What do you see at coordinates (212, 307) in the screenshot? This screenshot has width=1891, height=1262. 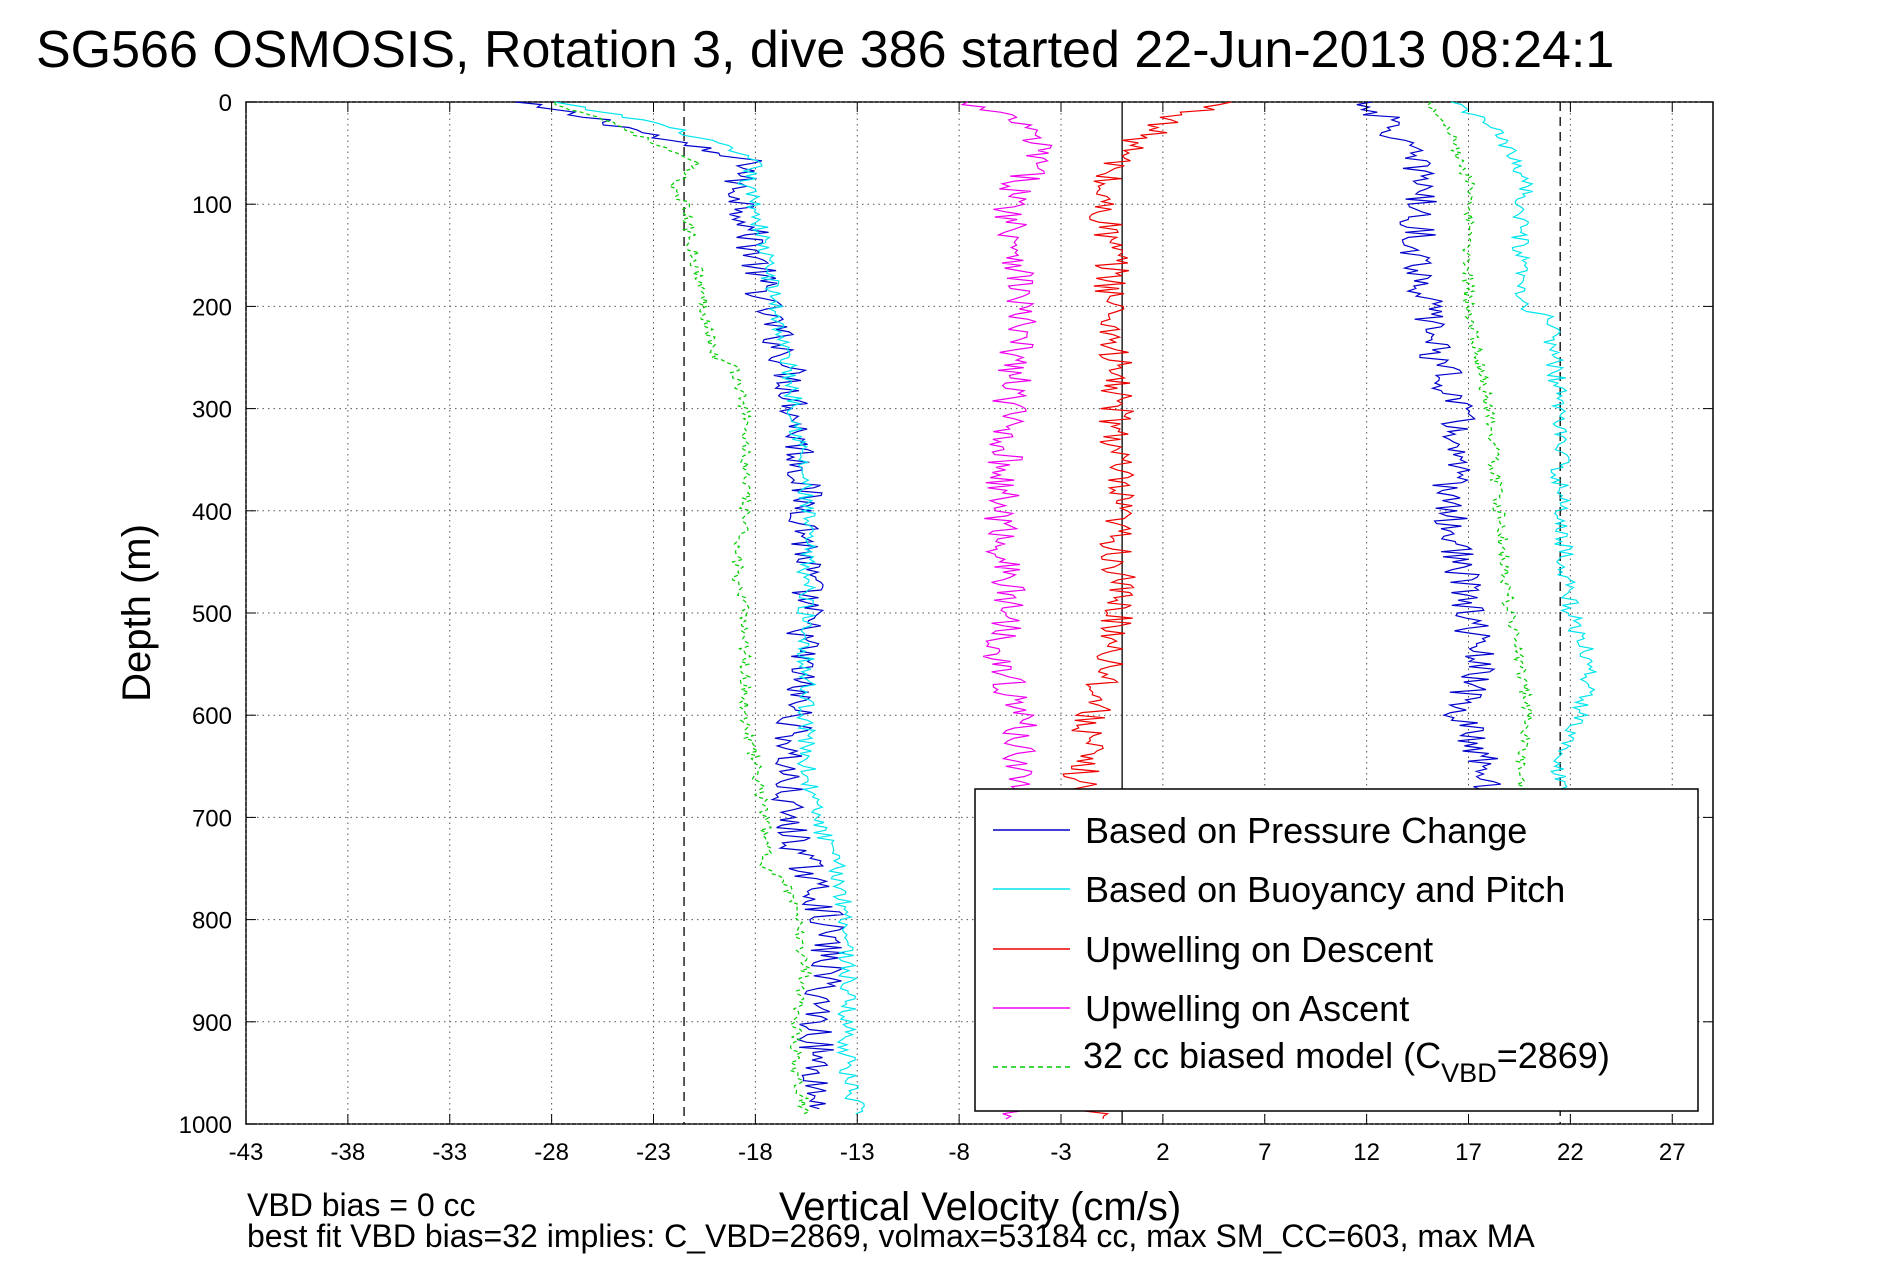 I see `y-tick-label: 200` at bounding box center [212, 307].